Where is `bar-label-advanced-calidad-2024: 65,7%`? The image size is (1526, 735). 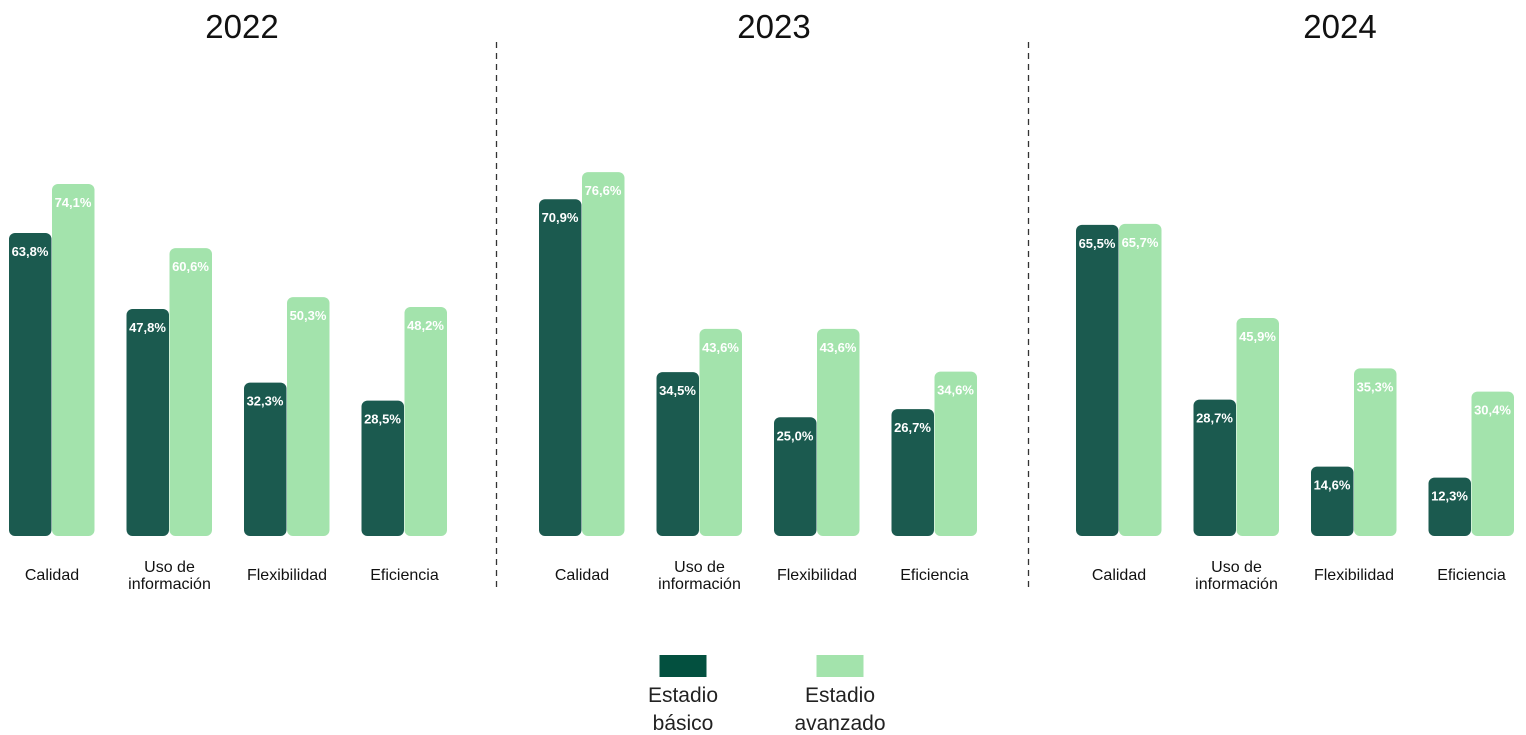
bar-label-advanced-calidad-2024: 65,7% is located at coordinates (1140, 242).